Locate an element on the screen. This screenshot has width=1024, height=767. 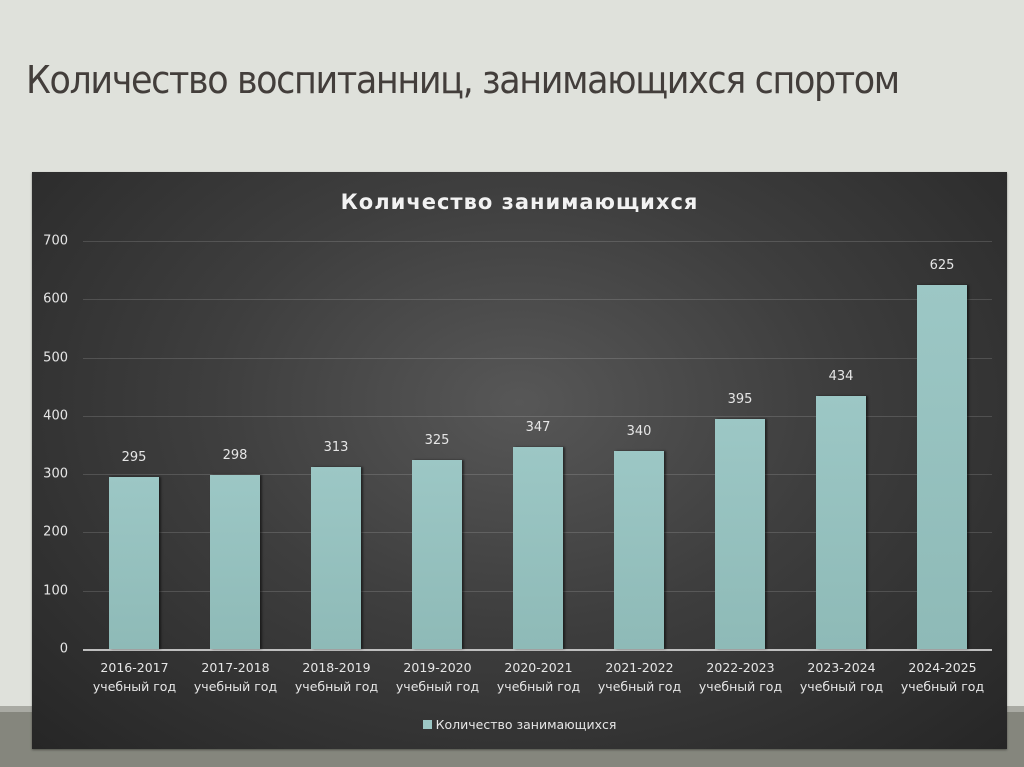
y-axis-tick-label: 200 is located at coordinates (55, 532).